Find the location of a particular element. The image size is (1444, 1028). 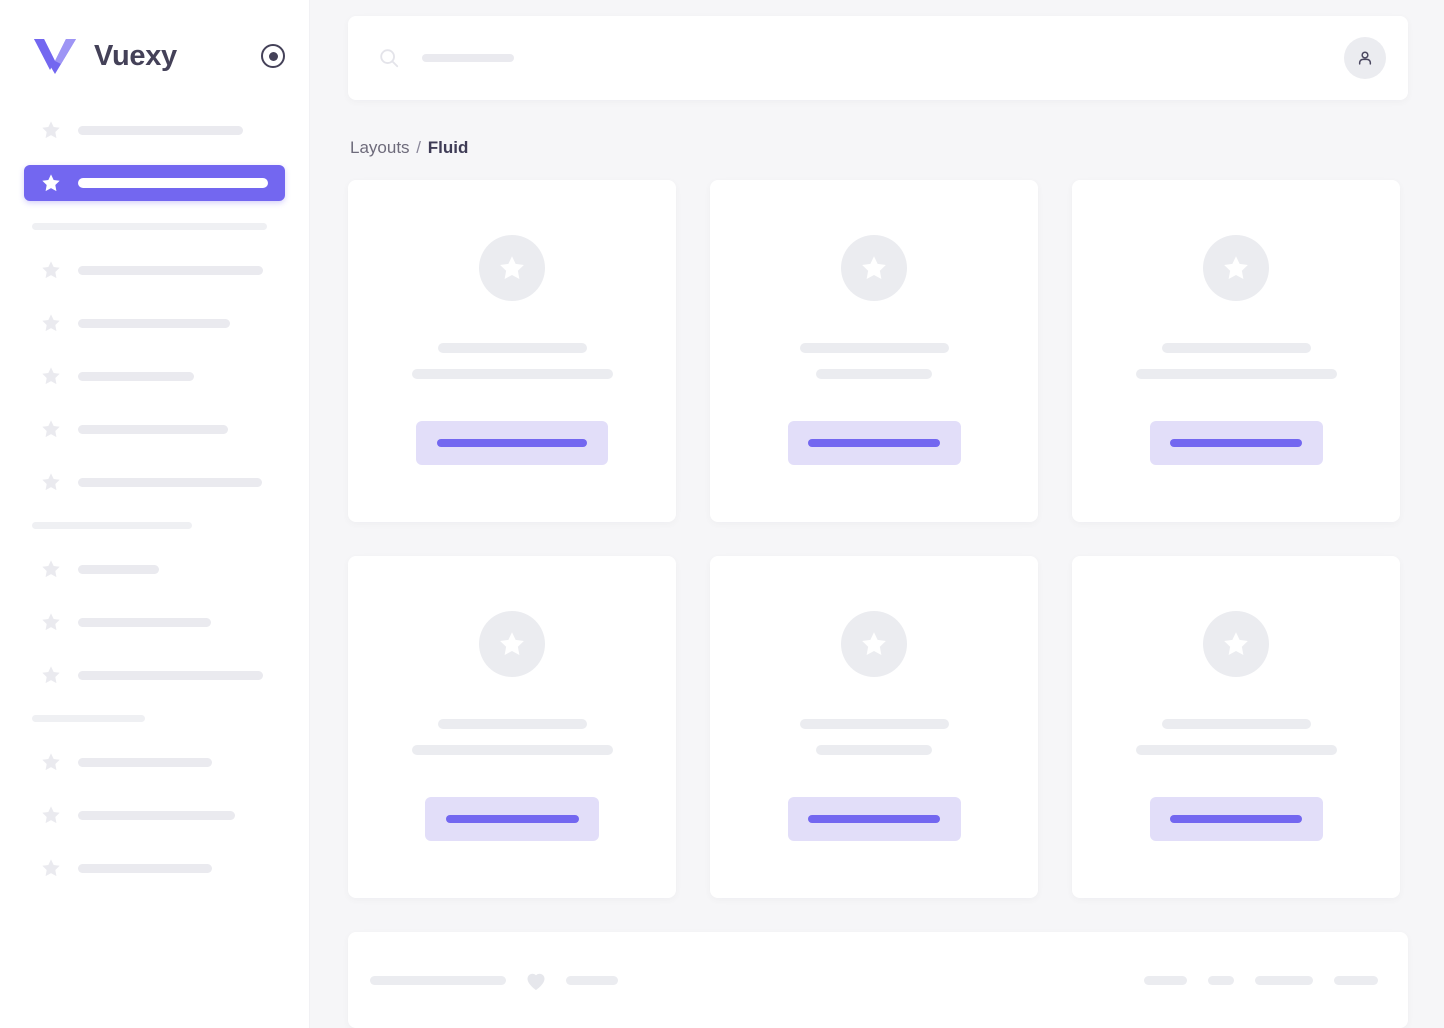

search-input is located at coordinates (861, 58).